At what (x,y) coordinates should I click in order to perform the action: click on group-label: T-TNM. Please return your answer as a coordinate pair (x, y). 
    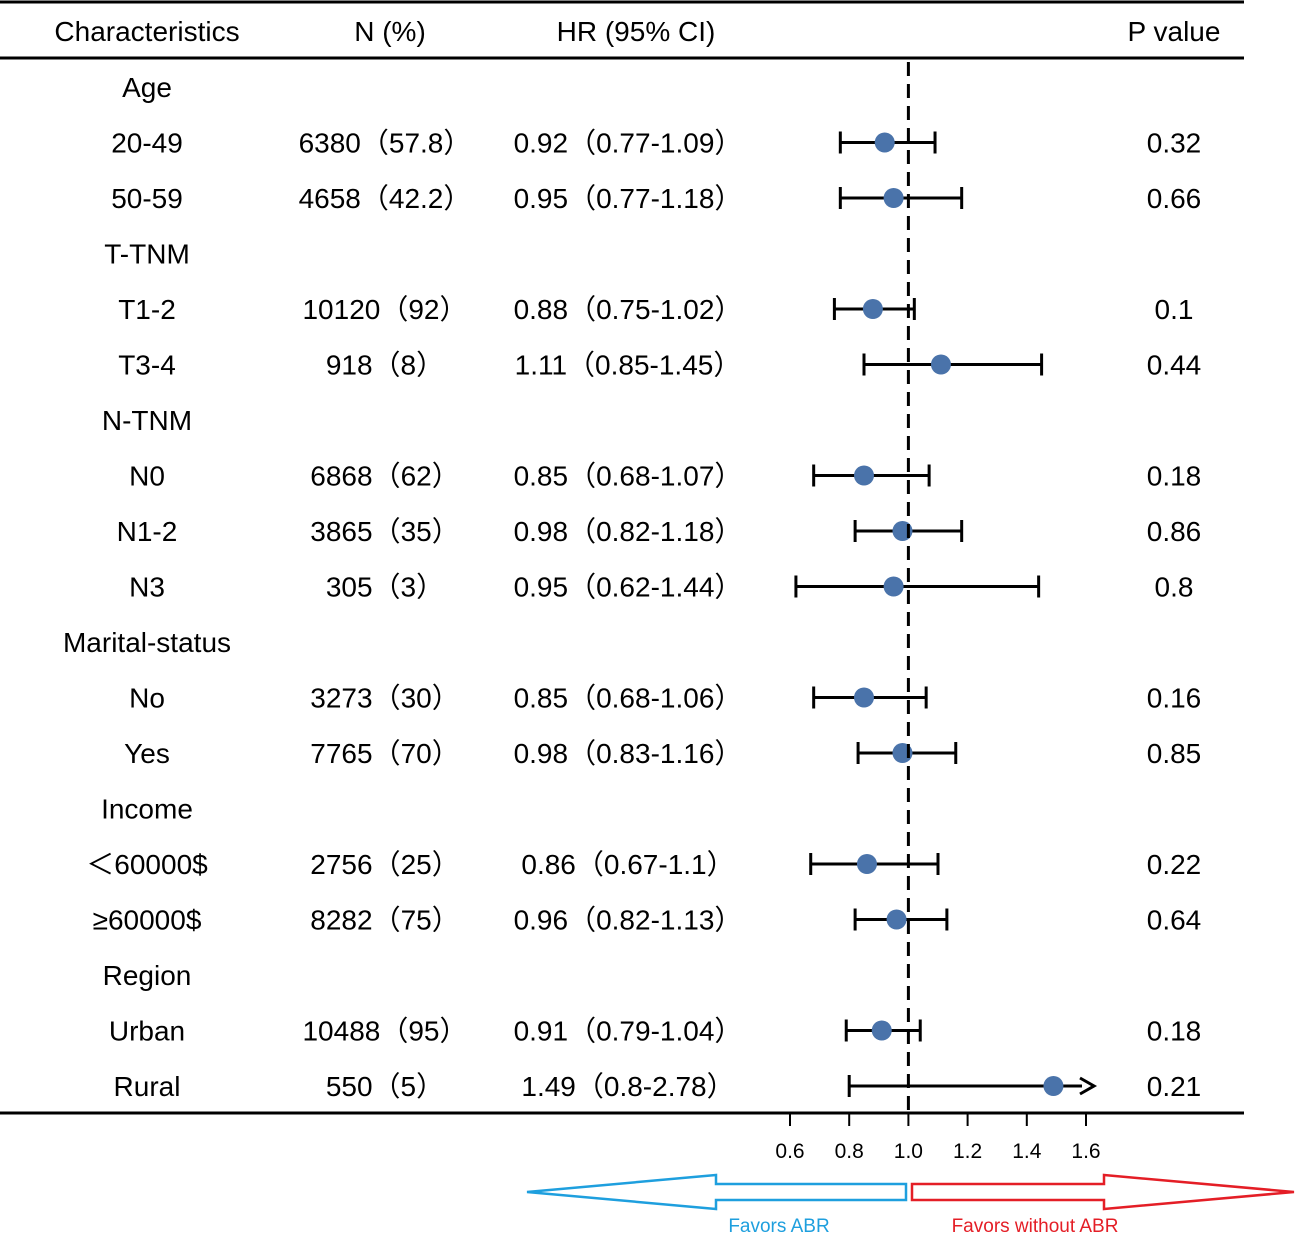
    Looking at the image, I should click on (147, 254).